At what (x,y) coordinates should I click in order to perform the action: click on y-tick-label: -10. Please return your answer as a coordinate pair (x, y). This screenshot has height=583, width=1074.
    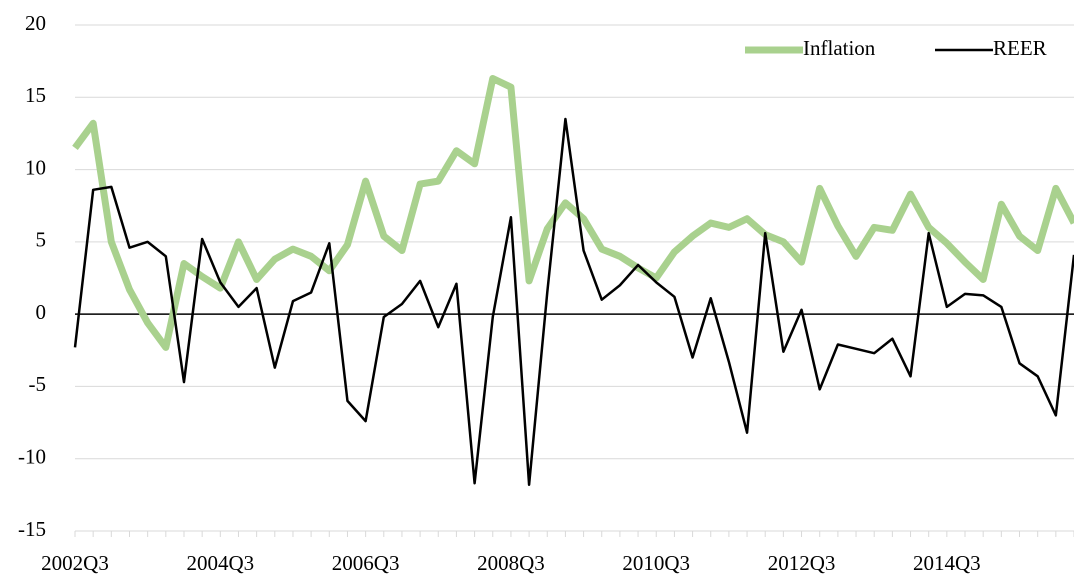
    Looking at the image, I should click on (32, 457).